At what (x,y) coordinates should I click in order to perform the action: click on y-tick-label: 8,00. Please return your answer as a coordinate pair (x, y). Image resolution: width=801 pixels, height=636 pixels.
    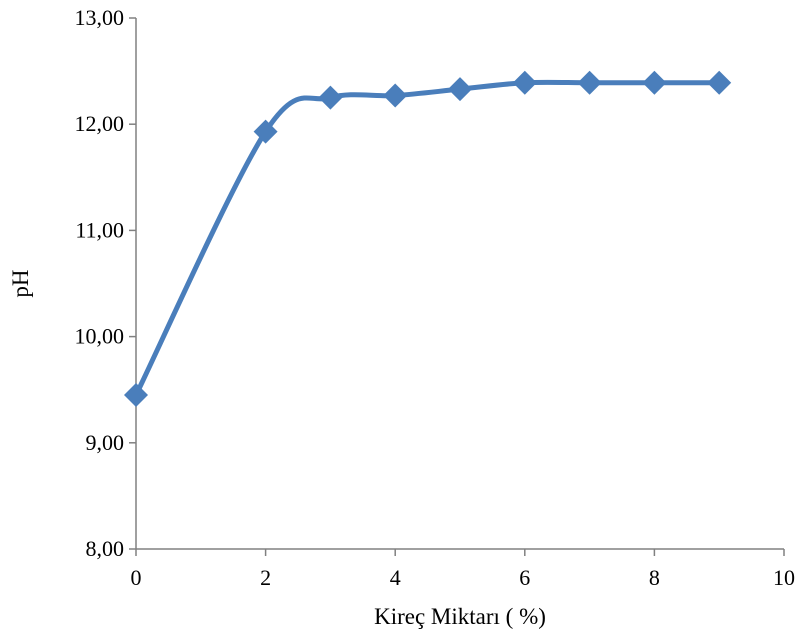
    Looking at the image, I should click on (105, 548).